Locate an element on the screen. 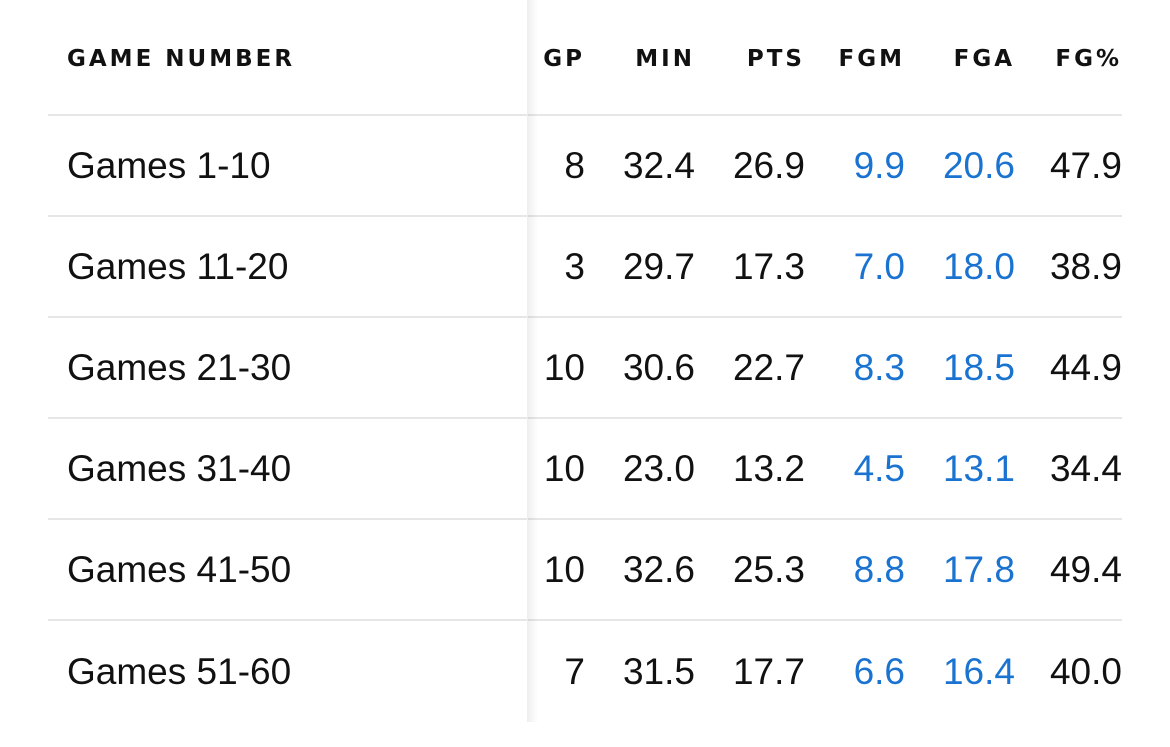 The image size is (1170, 747). table-row: Games 11-20 3 29.7 17.3 7.0 18.0 38.9 is located at coordinates (585, 267).